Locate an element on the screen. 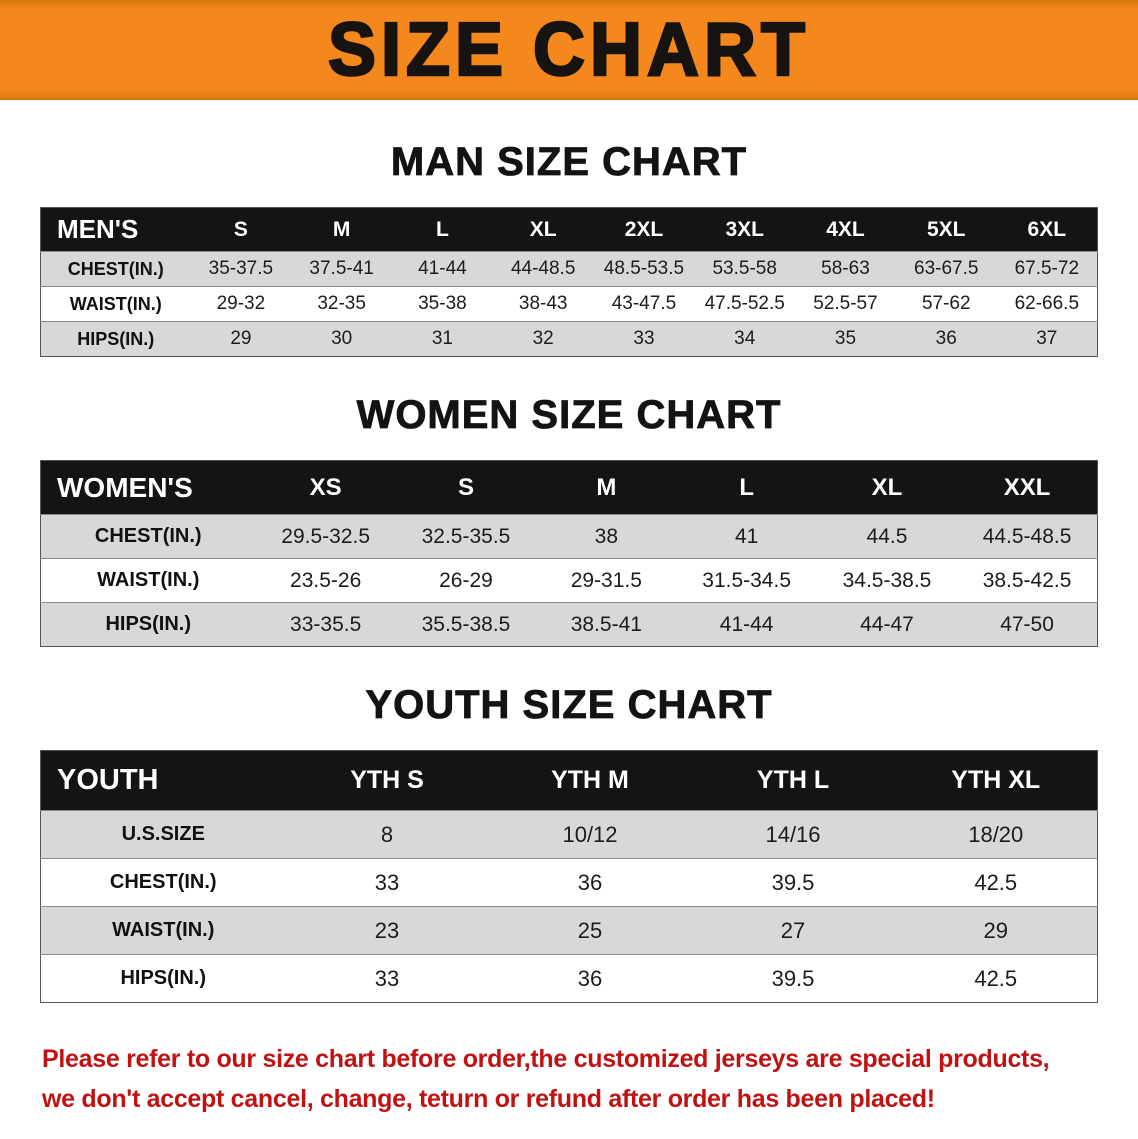 This screenshot has height=1139, width=1138. table-corner-label: WOMEN'S is located at coordinates (125, 487).